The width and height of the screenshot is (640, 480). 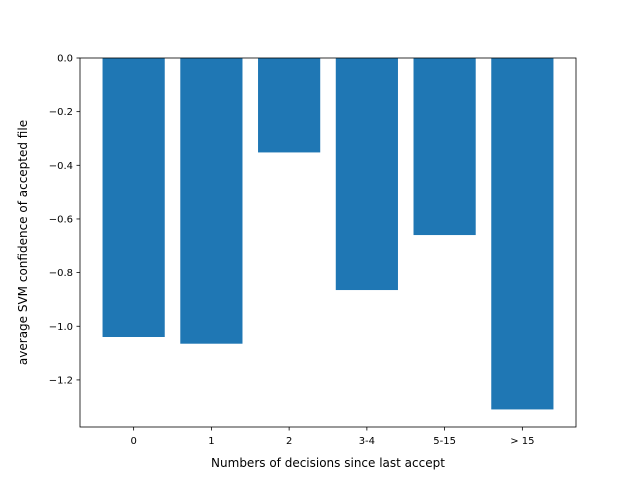 What do you see at coordinates (61, 273) in the screenshot?
I see `y-tick-label: −0.8` at bounding box center [61, 273].